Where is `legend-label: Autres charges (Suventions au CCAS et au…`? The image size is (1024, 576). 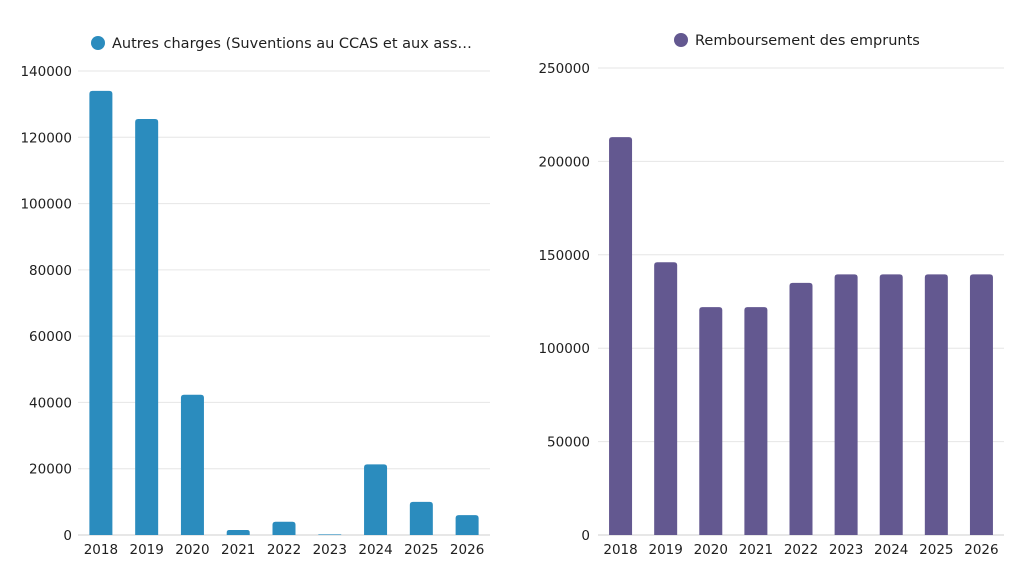 legend-label: Autres charges (Suventions au CCAS et au… is located at coordinates (292, 44).